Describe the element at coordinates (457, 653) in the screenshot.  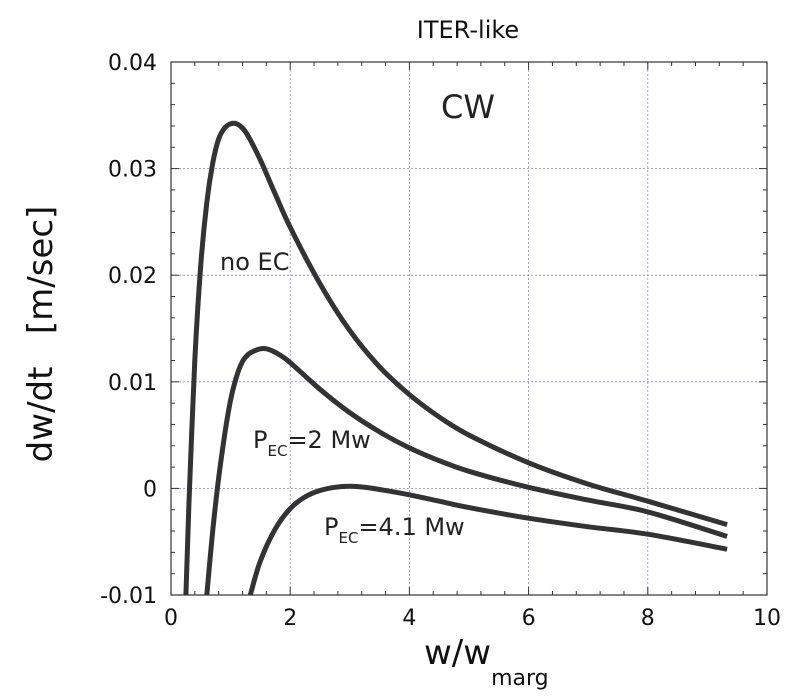
I see `x-axis-label-main: w/w` at that location.